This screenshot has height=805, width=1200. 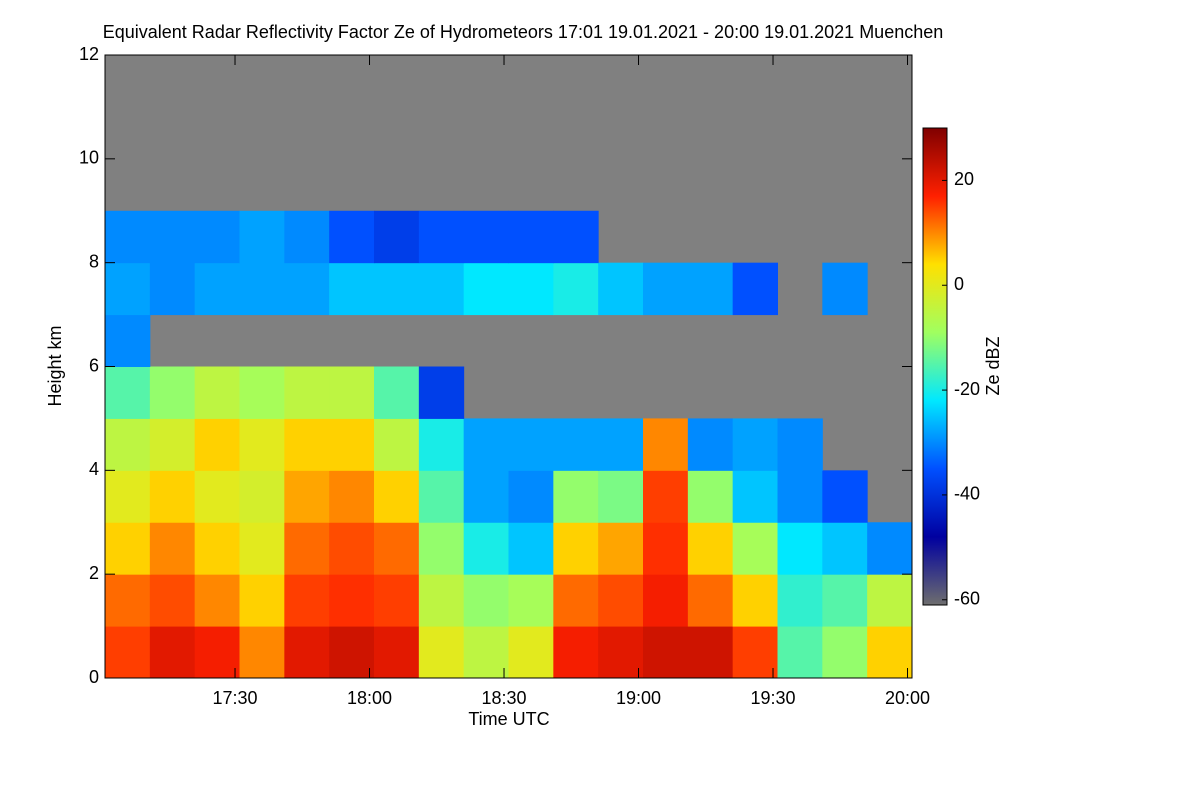 I want to click on colorbar-tick-label: 0, so click(x=959, y=284).